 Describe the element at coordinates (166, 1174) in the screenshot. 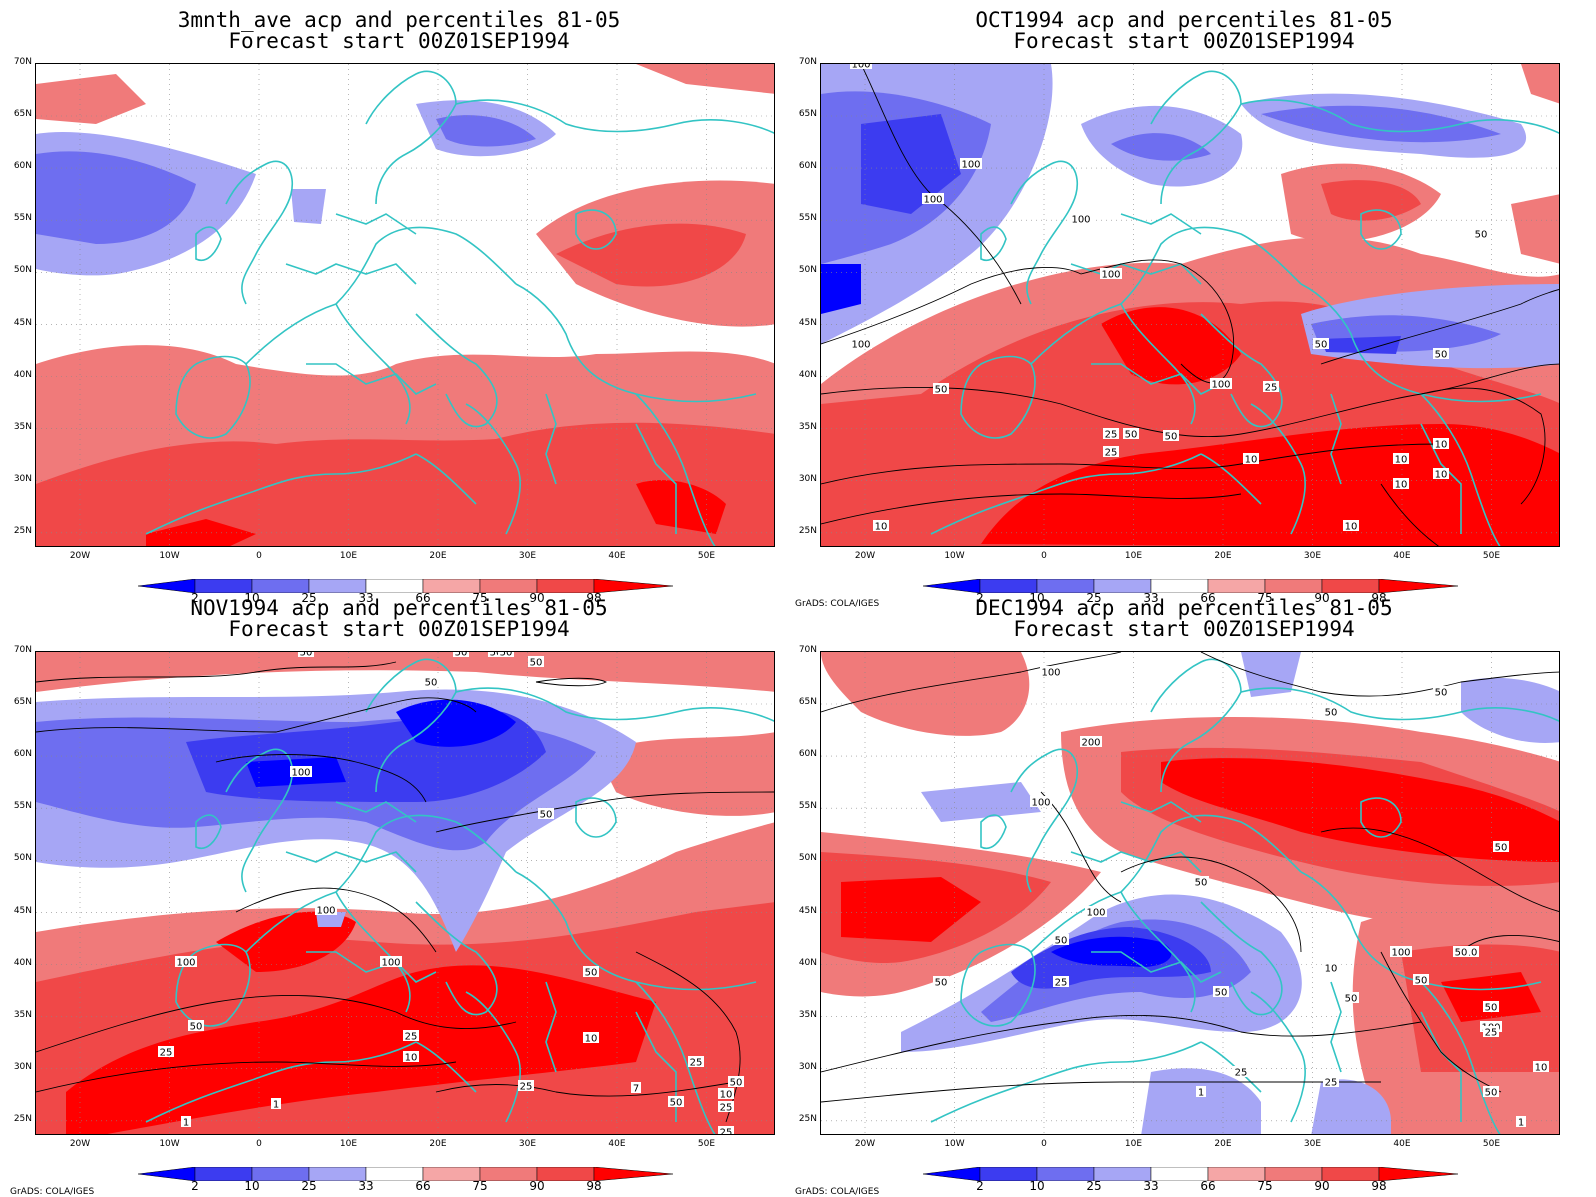

I see `colorbar-min-arrow` at that location.